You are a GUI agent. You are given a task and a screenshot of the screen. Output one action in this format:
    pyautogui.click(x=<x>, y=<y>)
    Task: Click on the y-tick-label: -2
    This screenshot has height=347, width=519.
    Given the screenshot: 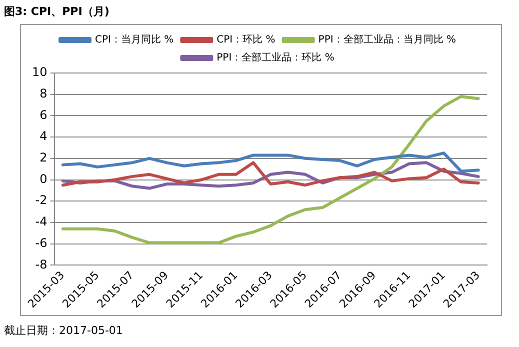 What is the action you would take?
    pyautogui.click(x=41, y=200)
    